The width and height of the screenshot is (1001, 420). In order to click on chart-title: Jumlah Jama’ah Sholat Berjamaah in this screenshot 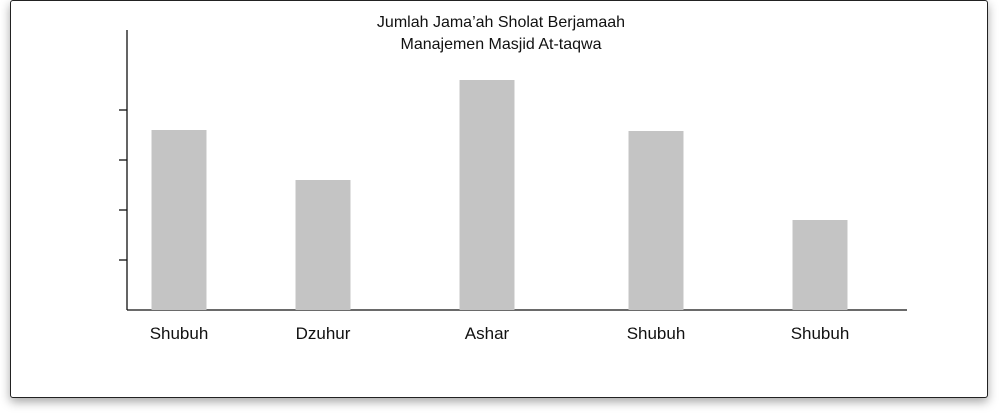, I will do `click(501, 22)`.